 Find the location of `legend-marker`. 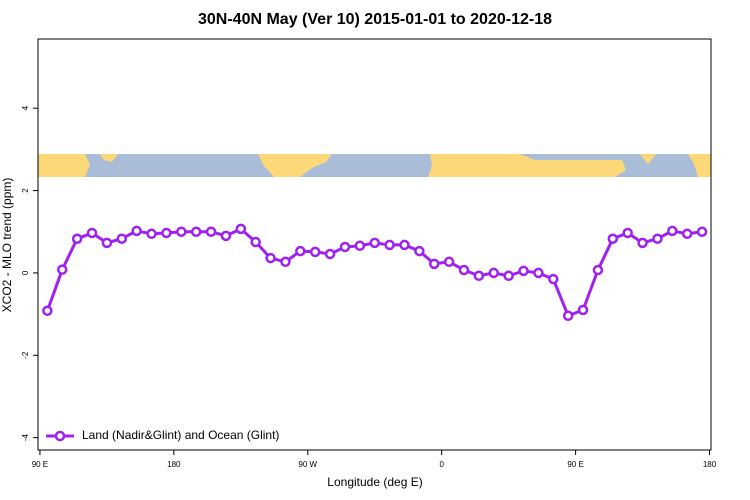

legend-marker is located at coordinates (60, 436).